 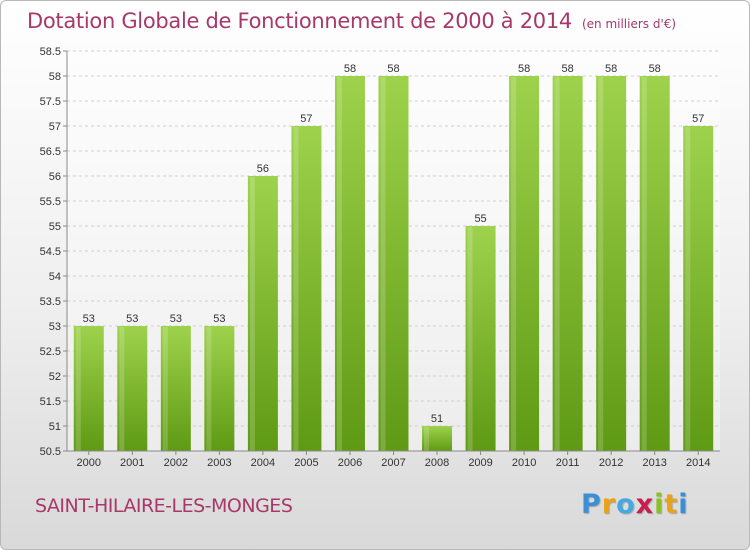 I want to click on x-tick-label: 2000, so click(x=89, y=463).